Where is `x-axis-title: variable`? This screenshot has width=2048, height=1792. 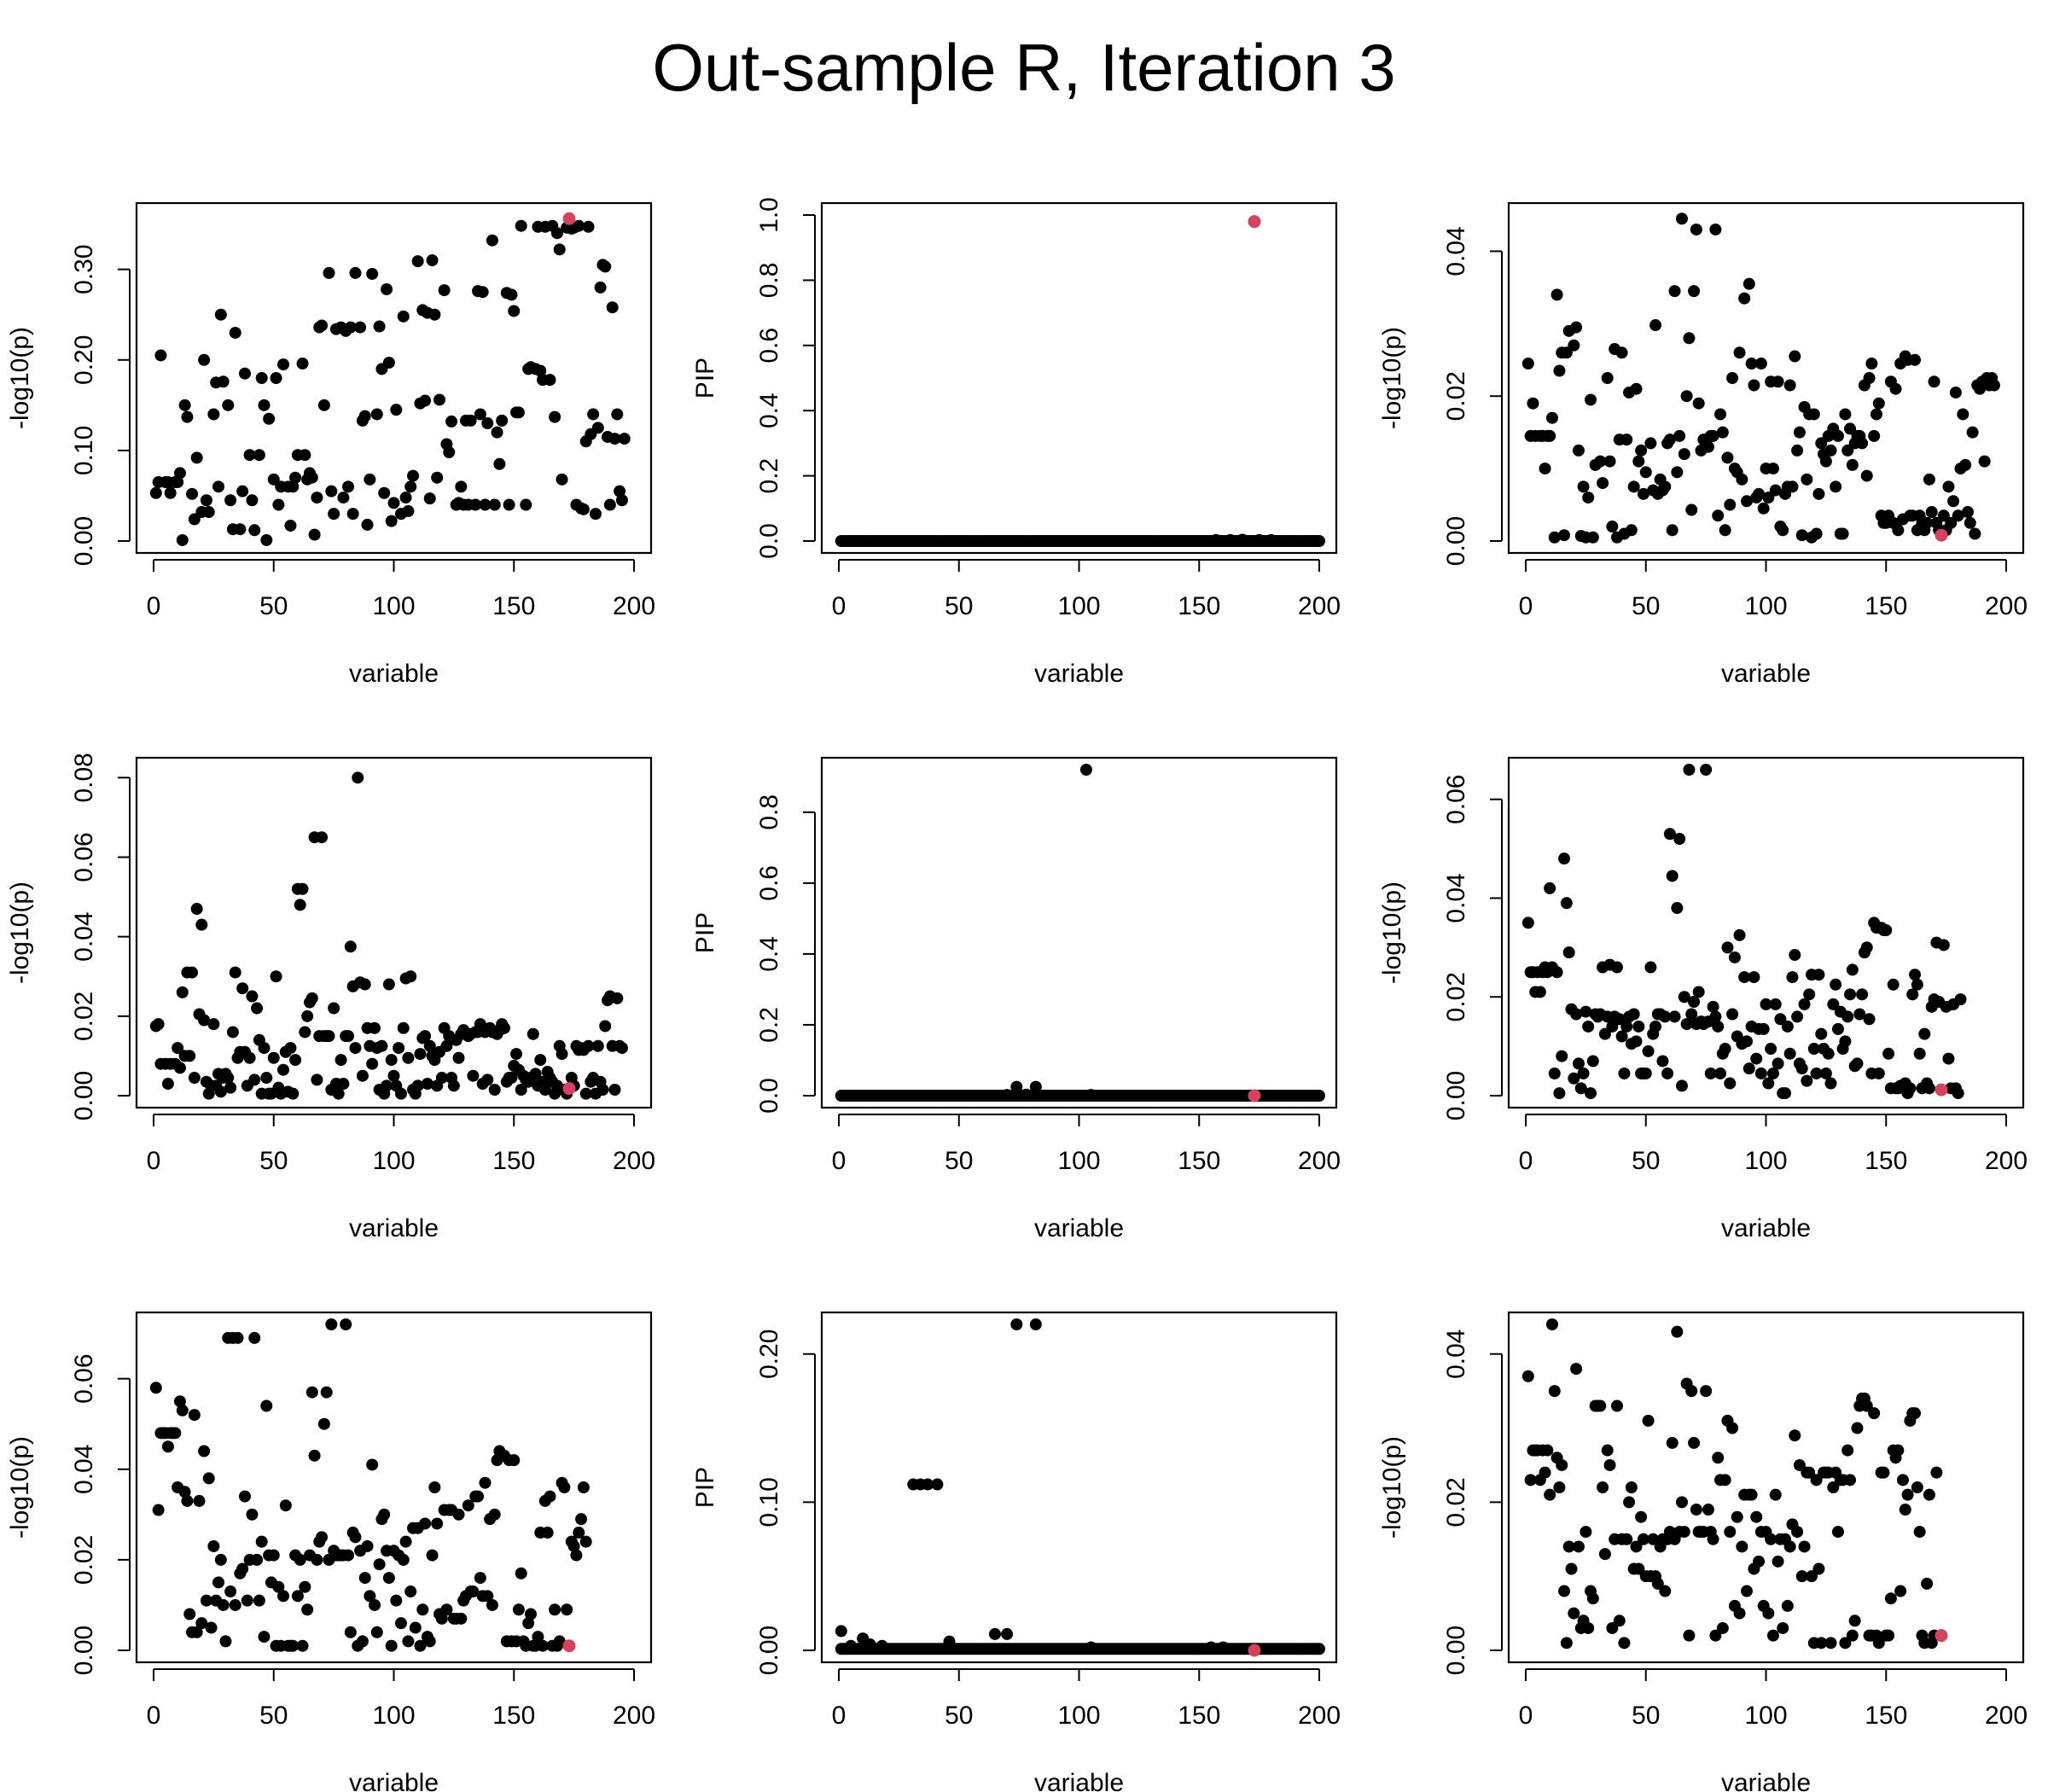
x-axis-title: variable is located at coordinates (1079, 1228).